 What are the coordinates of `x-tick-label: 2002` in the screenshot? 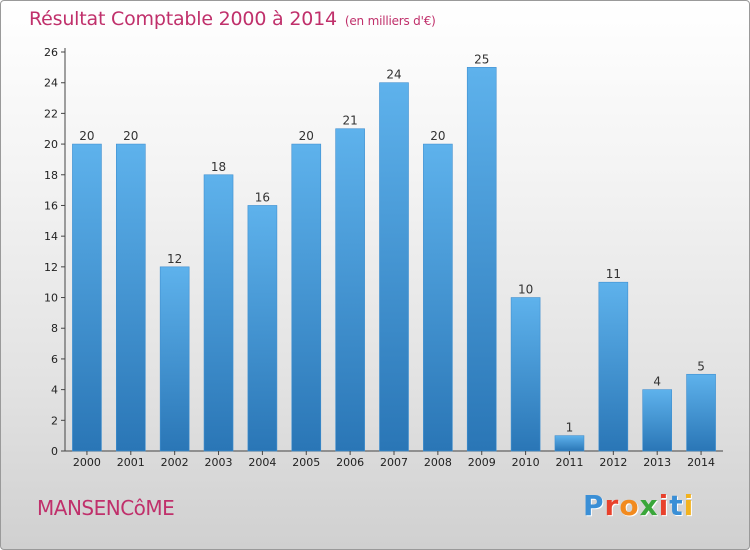 It's located at (175, 462).